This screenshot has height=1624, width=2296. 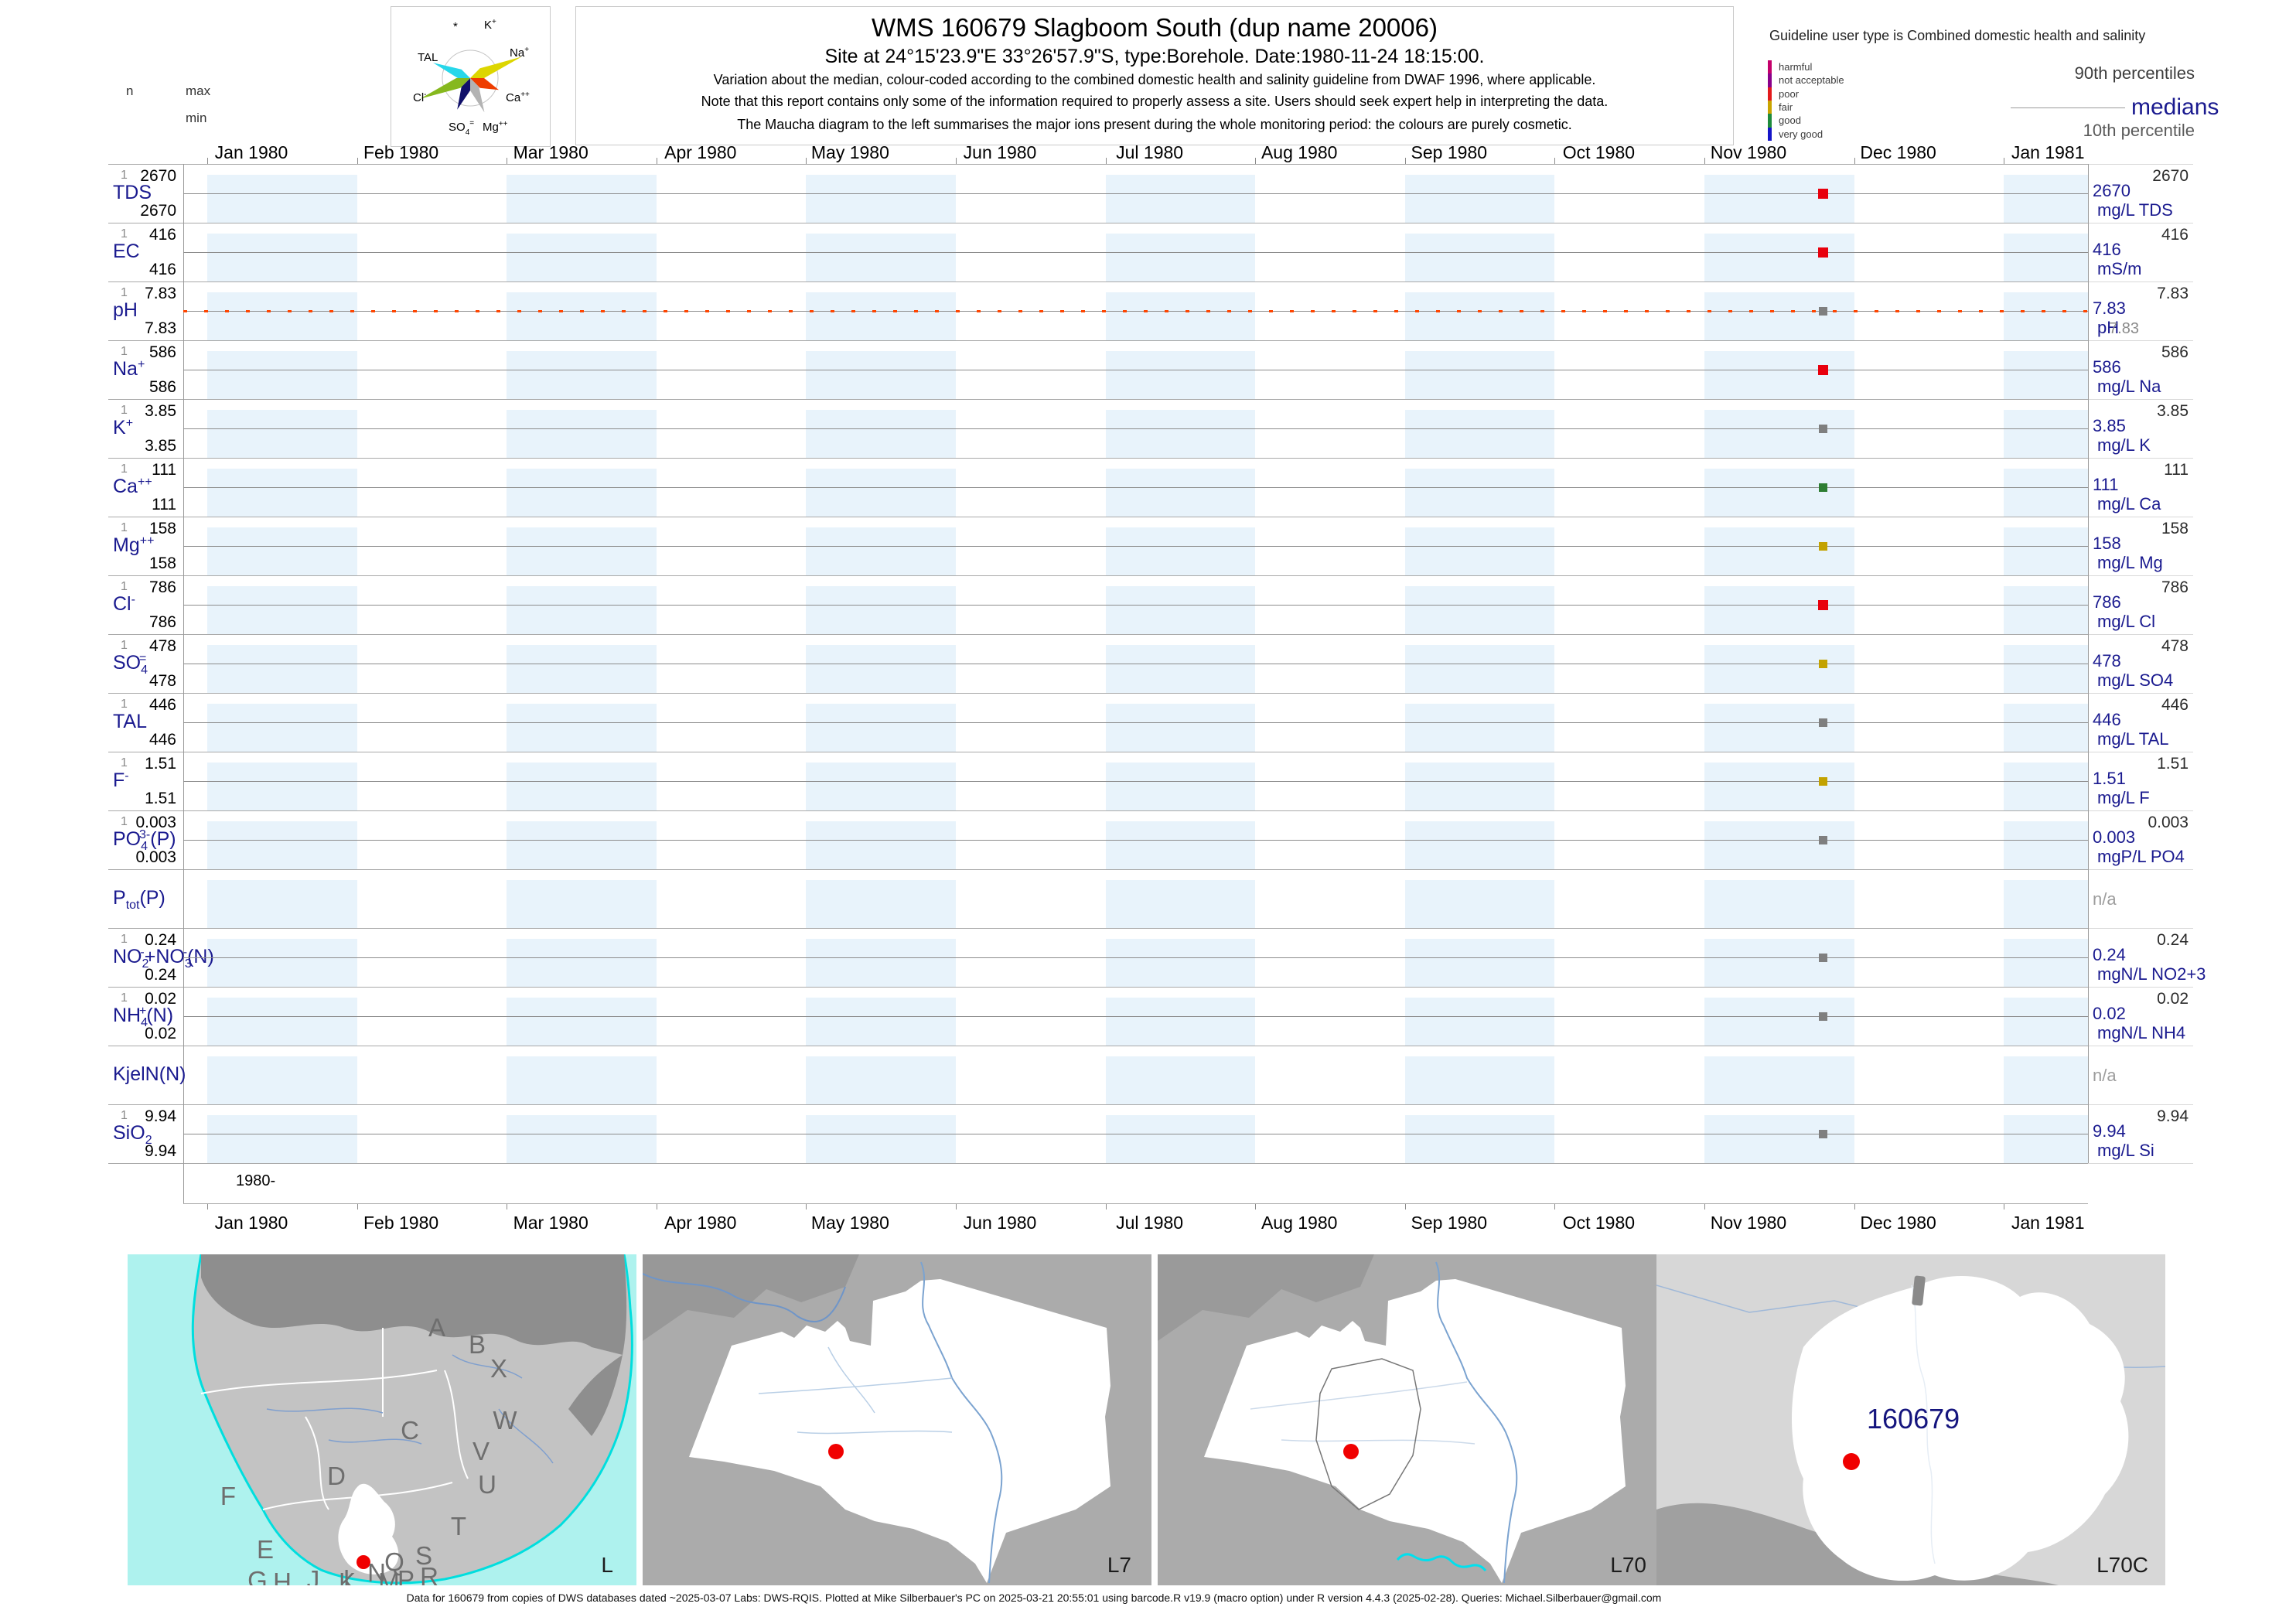 I want to click on param-name-segment: 4, so click(x=144, y=670).